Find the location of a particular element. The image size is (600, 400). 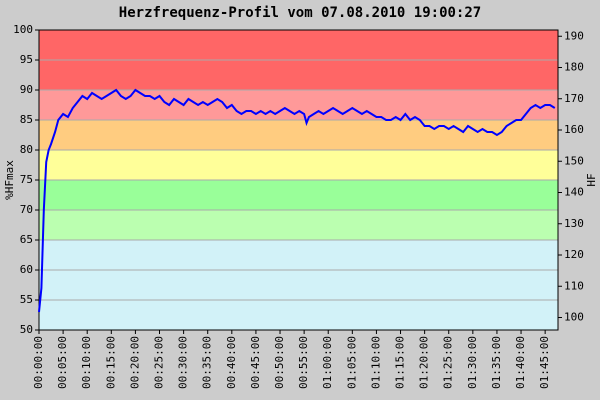

y-tick-label: 85 is located at coordinates (26, 119).